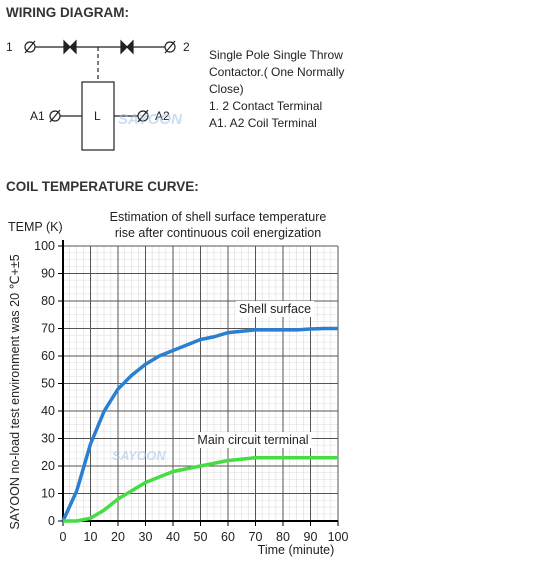  What do you see at coordinates (173, 537) in the screenshot?
I see `x-tick-label: 40` at bounding box center [173, 537].